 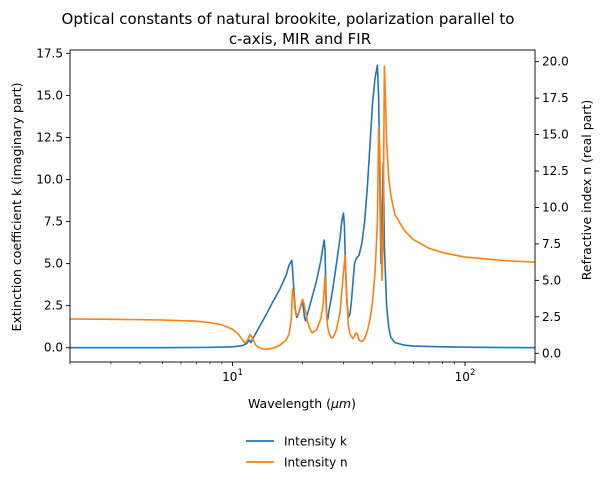 What do you see at coordinates (555, 207) in the screenshot?
I see `y-right-tick-label: 10.0` at bounding box center [555, 207].